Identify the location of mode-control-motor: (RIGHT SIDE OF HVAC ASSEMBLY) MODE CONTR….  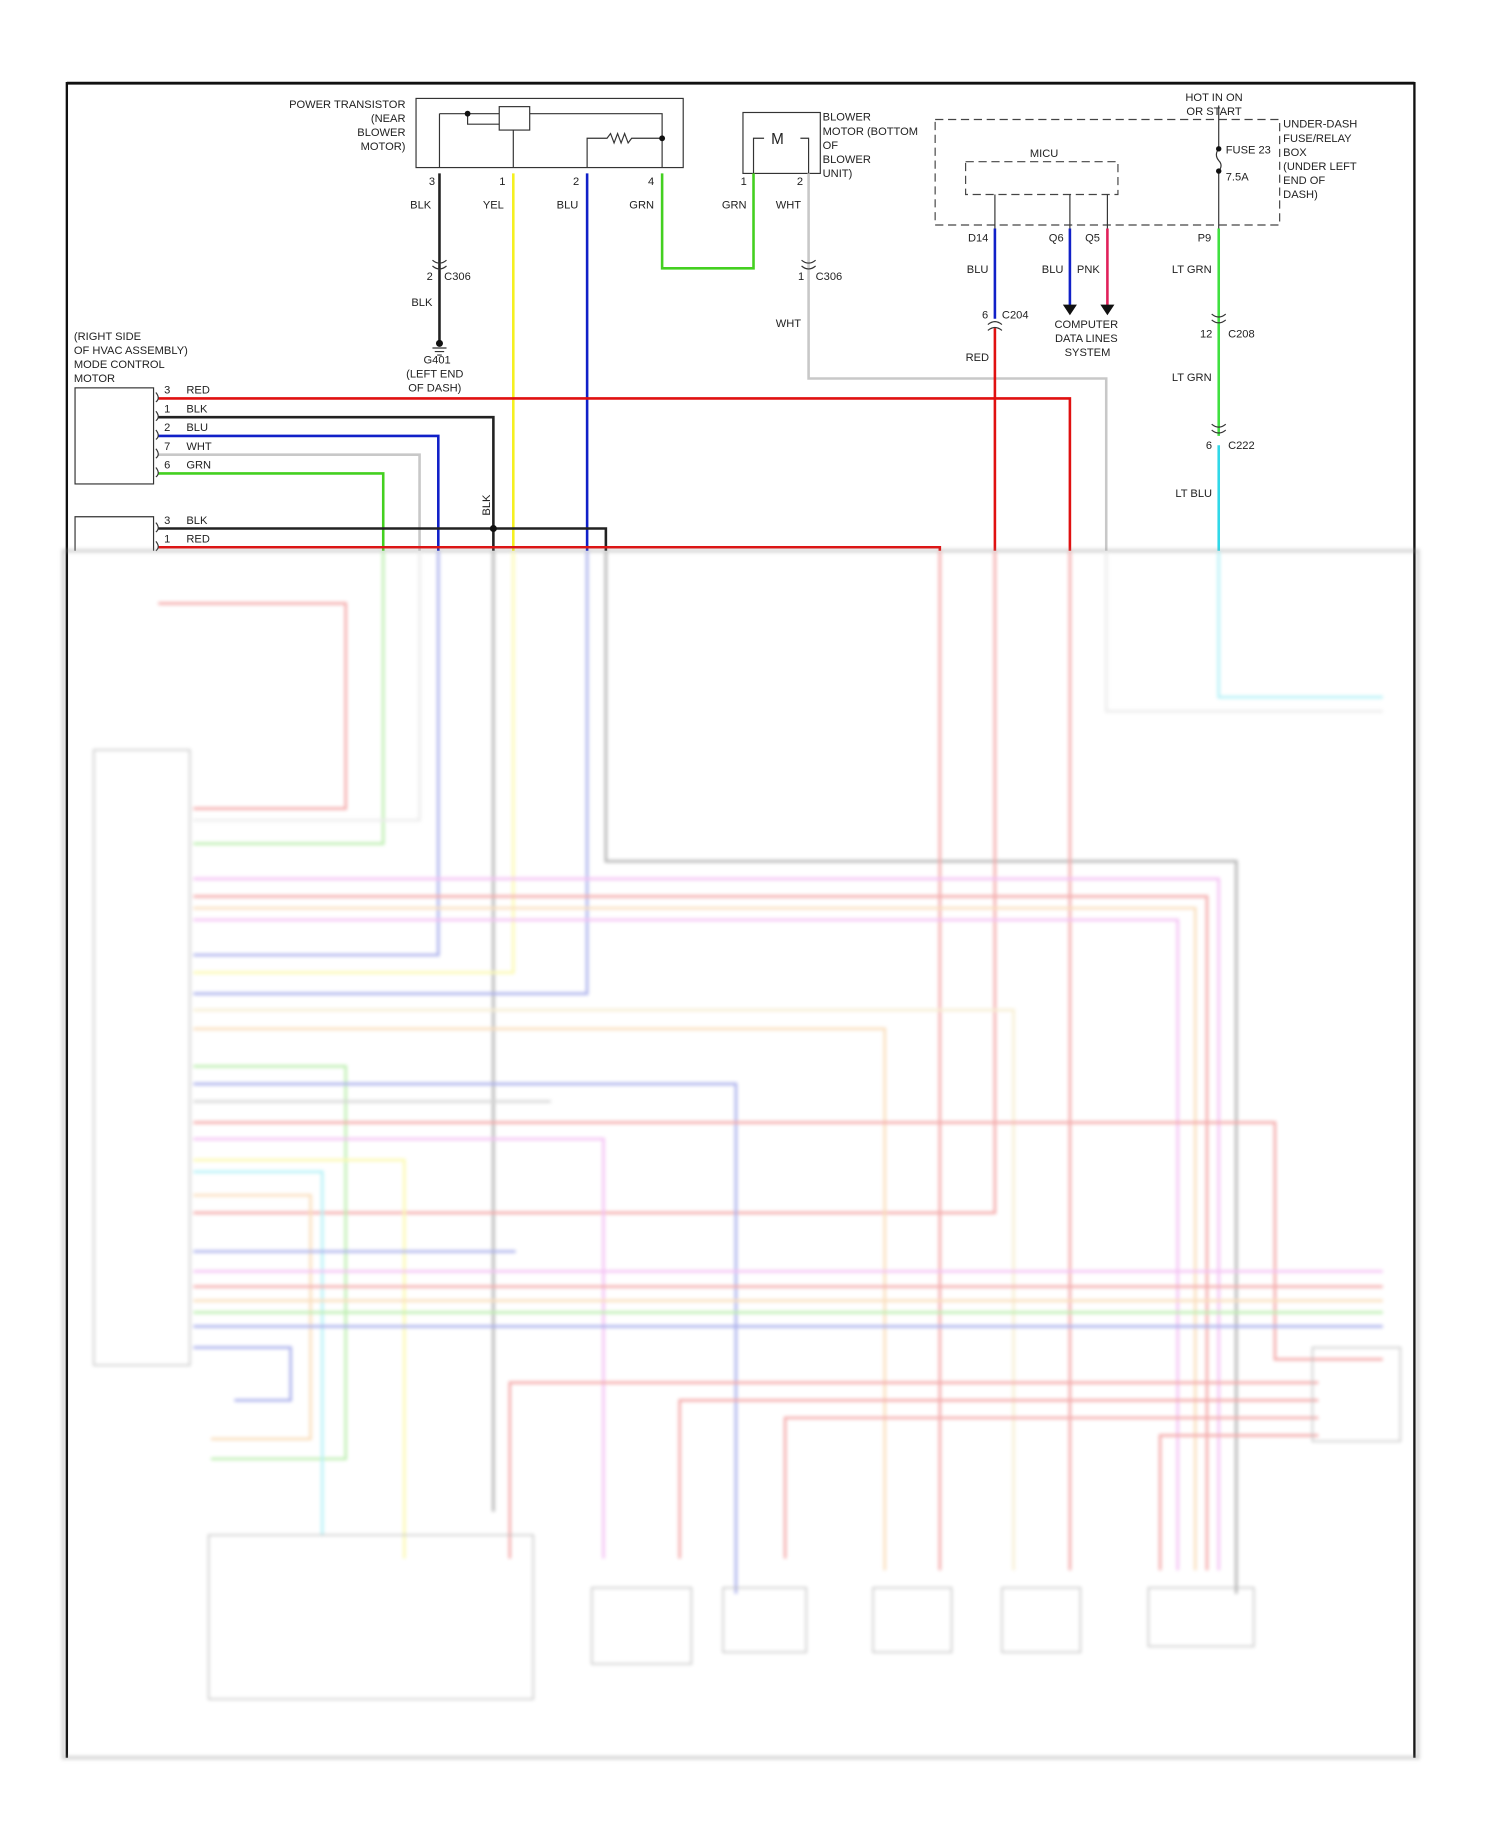
(143, 408).